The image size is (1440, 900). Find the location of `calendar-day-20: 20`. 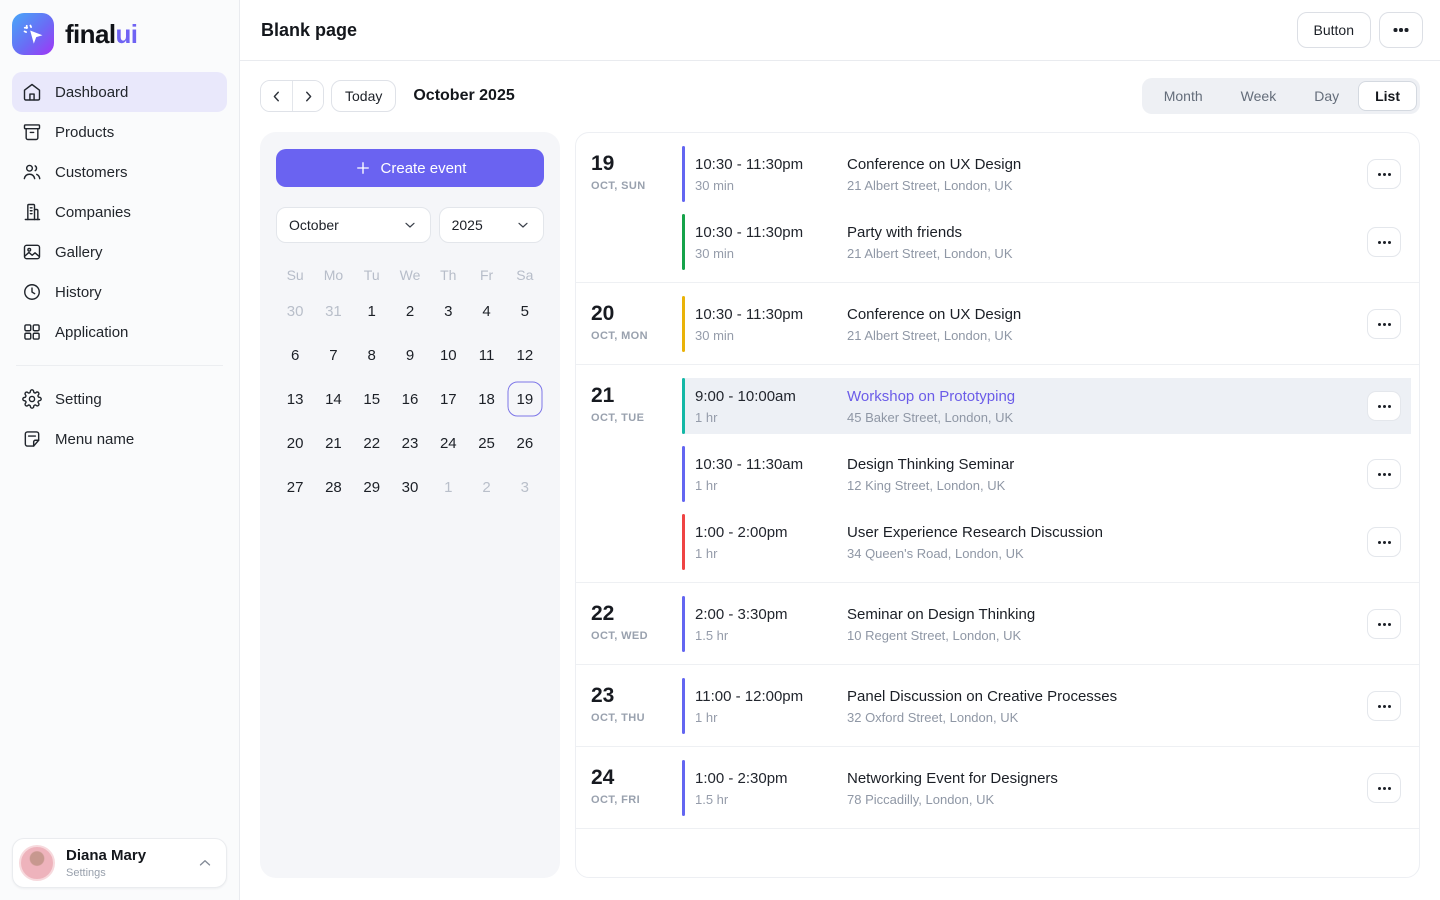

calendar-day-20: 20 is located at coordinates (295, 443).